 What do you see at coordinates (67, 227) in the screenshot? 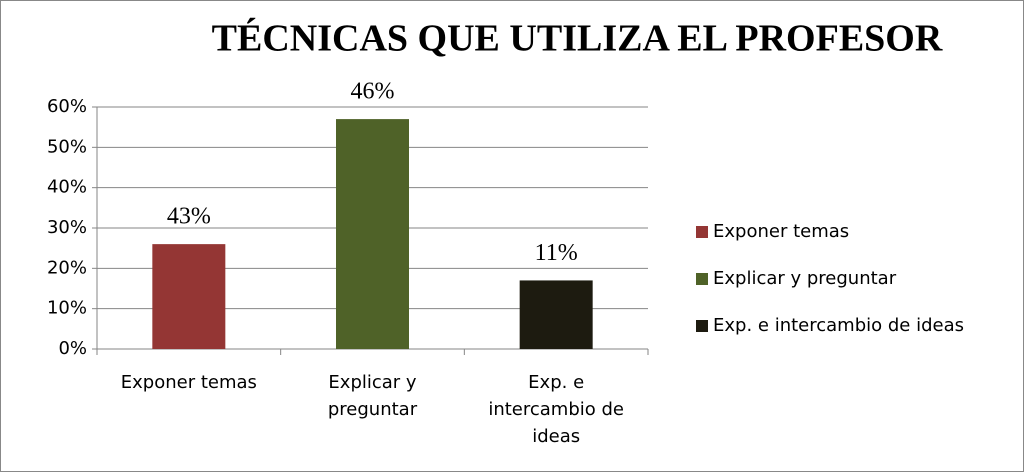
I see `y-tick-label: 30%` at bounding box center [67, 227].